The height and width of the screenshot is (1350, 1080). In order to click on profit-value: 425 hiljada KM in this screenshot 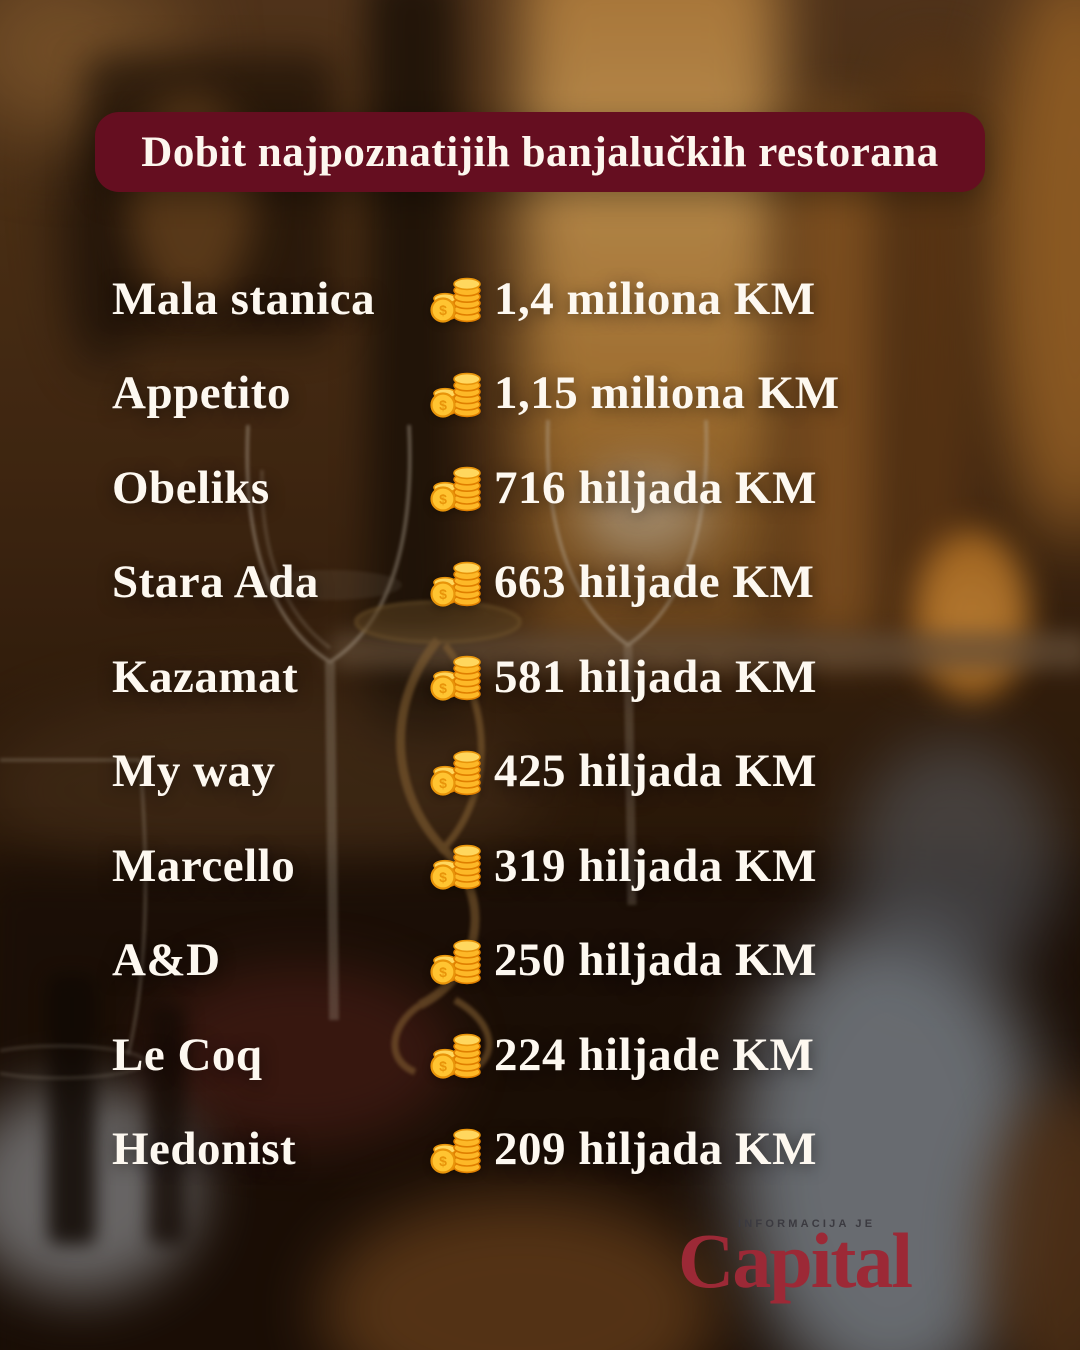, I will do `click(655, 771)`.